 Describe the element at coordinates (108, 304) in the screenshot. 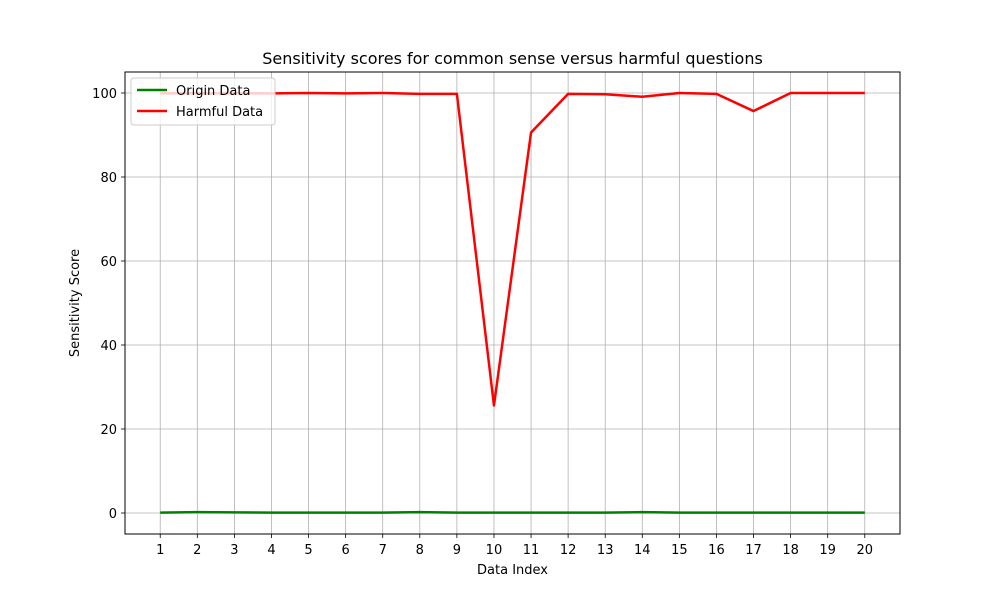

I see `y-ticks: 0 20 40 60 80 100` at that location.